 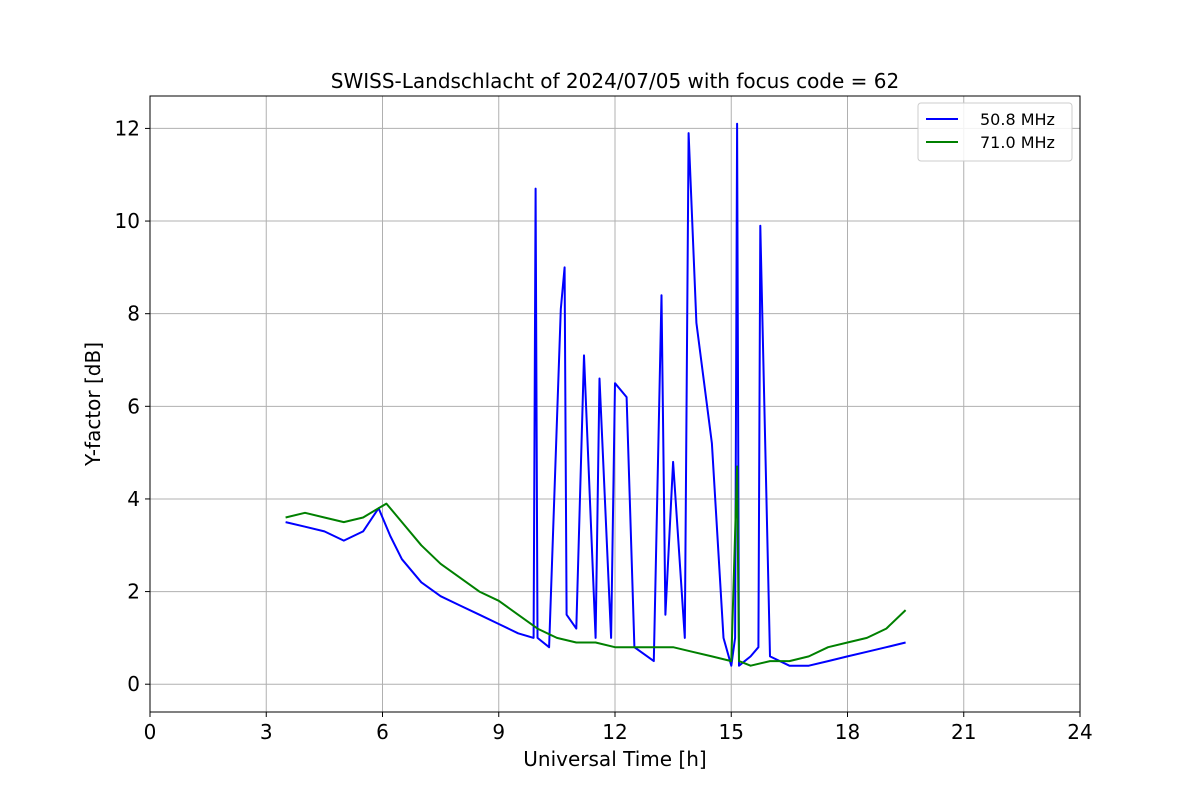 What do you see at coordinates (127, 128) in the screenshot?
I see `y-tick-label: 12` at bounding box center [127, 128].